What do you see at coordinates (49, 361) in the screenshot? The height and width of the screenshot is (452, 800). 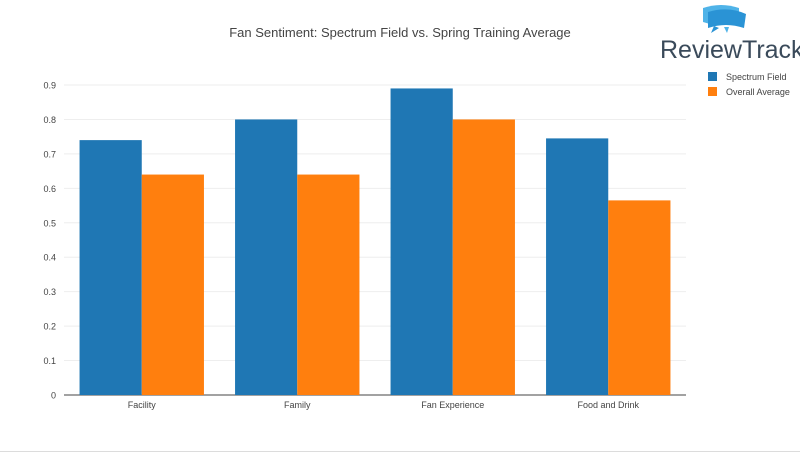 I see `y-tick-label: 0.1` at bounding box center [49, 361].